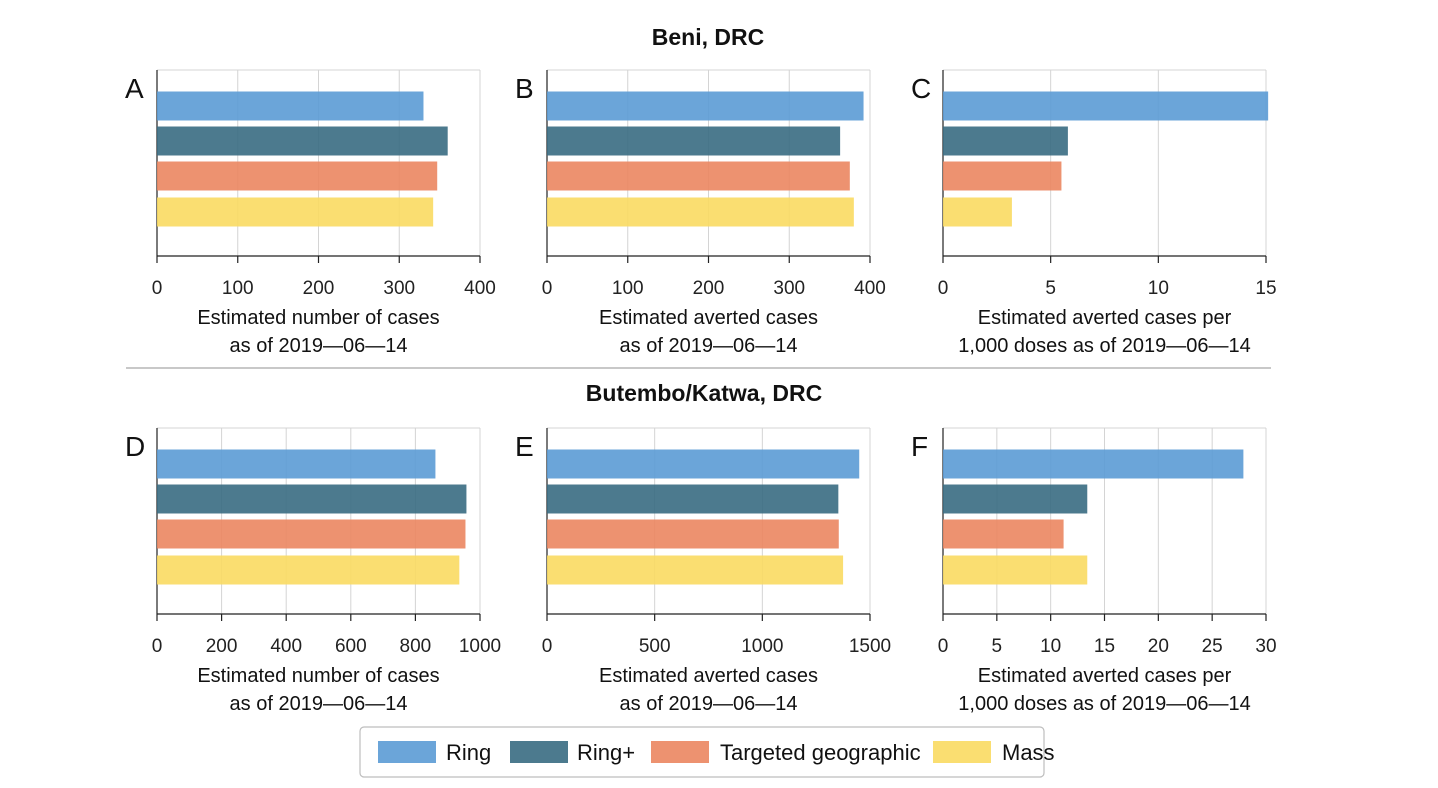 This screenshot has height=788, width=1438. What do you see at coordinates (655, 646) in the screenshot?
I see `x-tick-label: 500` at bounding box center [655, 646].